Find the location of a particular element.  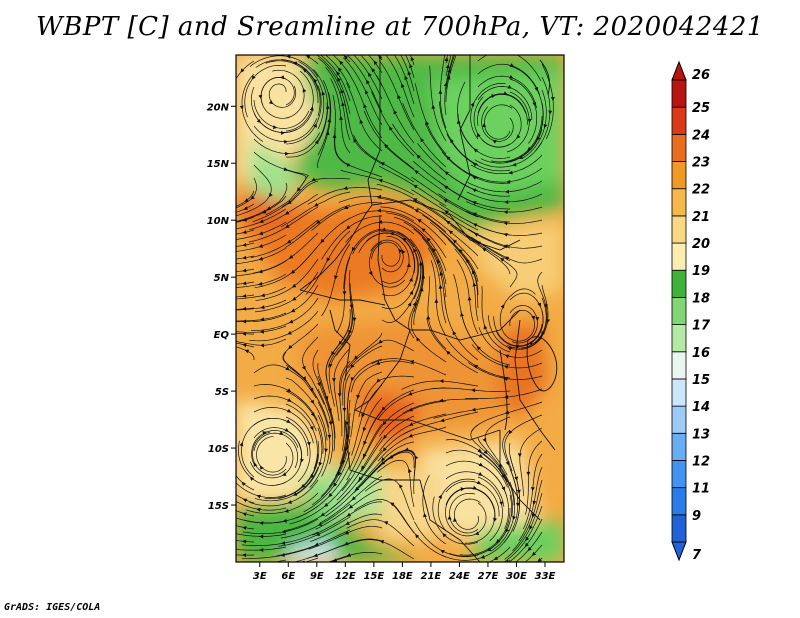

colorbar-label: 13 is located at coordinates (701, 434).